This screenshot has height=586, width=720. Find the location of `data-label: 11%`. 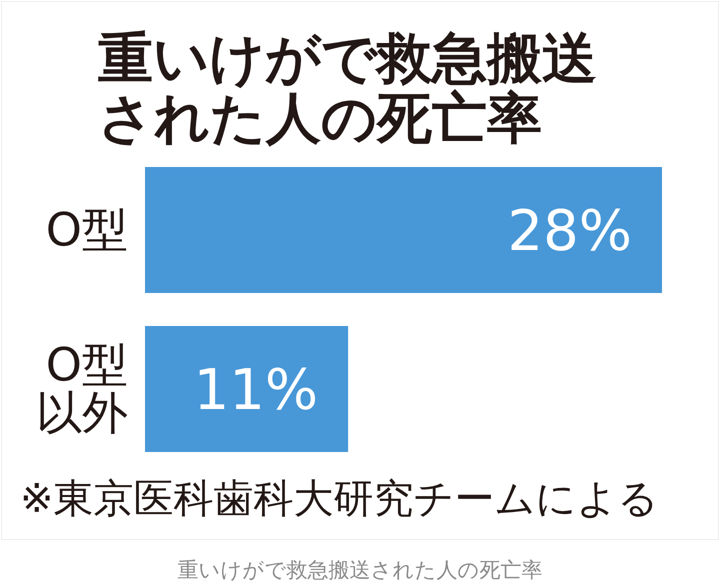

data-label: 11% is located at coordinates (256, 390).